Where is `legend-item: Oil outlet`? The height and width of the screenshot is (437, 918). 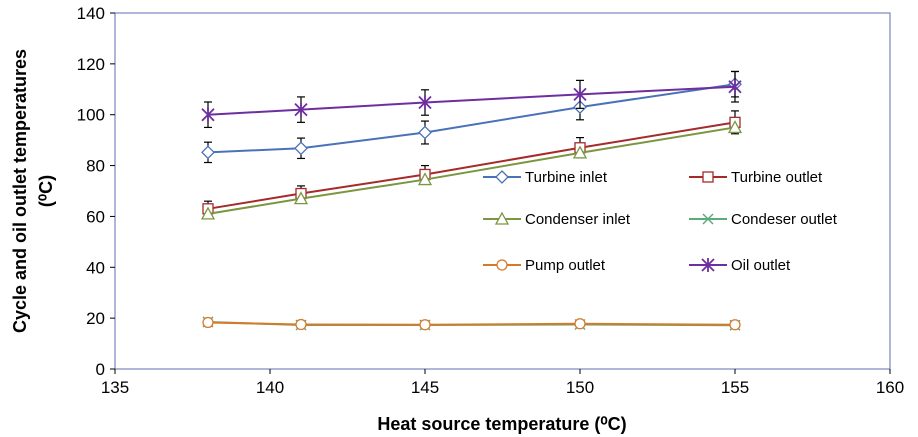
legend-item: Oil outlet is located at coordinates (740, 265).